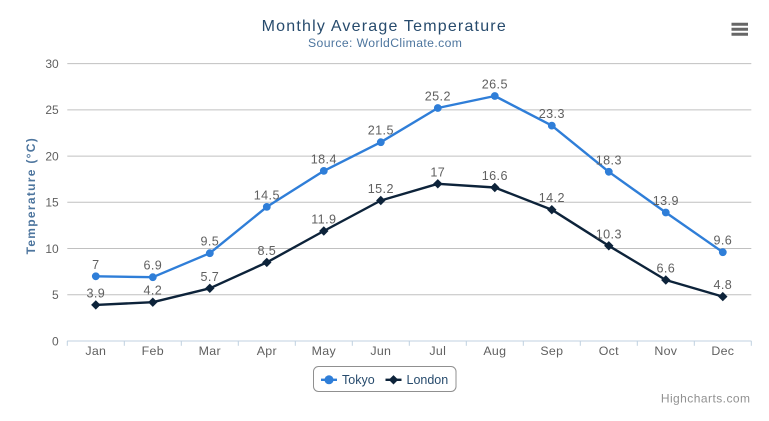  Describe the element at coordinates (153, 351) in the screenshot. I see `svg-text: Feb` at that location.